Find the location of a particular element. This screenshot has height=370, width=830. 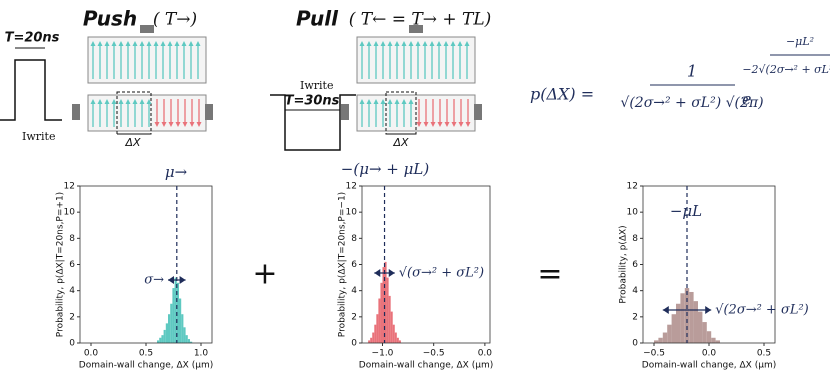

shift-label: ΔX is located at coordinates (132, 142).